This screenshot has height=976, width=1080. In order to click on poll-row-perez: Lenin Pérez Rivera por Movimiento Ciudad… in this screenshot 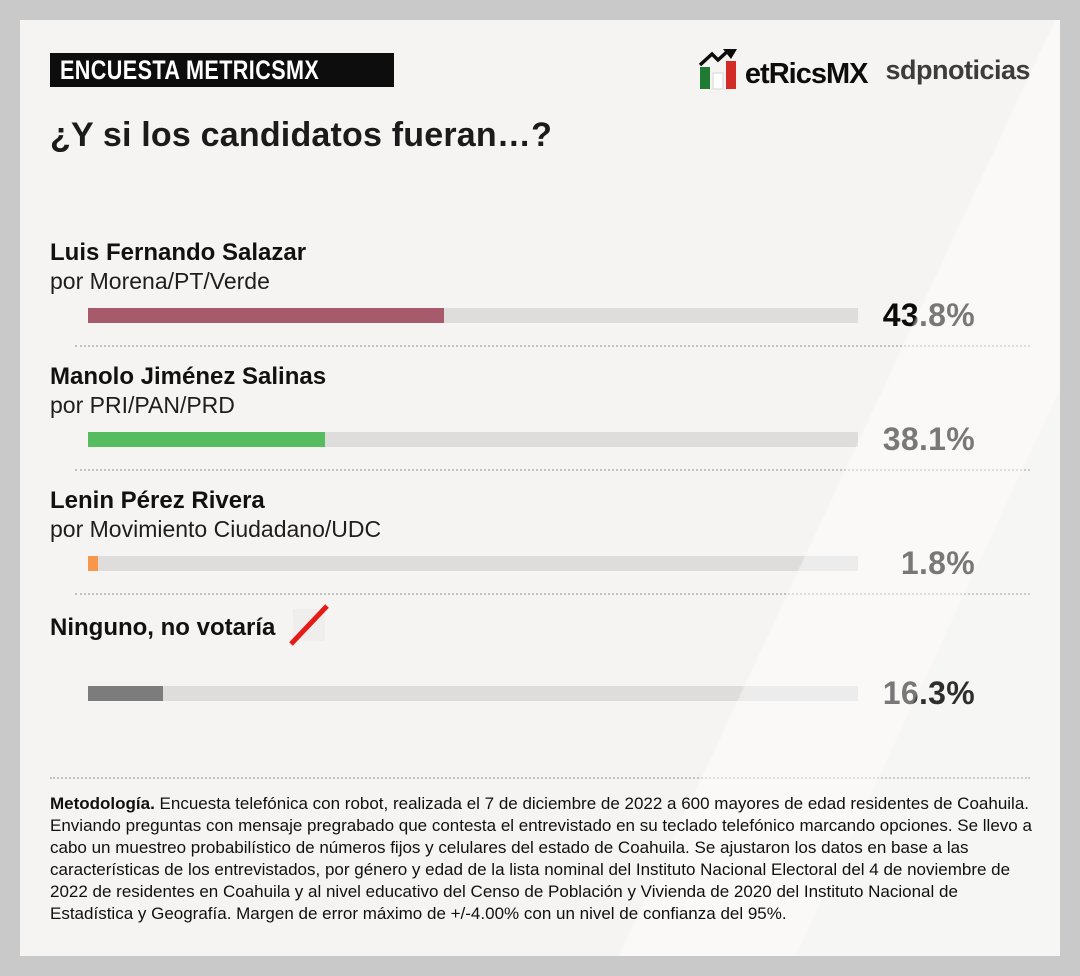, I will do `click(540, 541)`.